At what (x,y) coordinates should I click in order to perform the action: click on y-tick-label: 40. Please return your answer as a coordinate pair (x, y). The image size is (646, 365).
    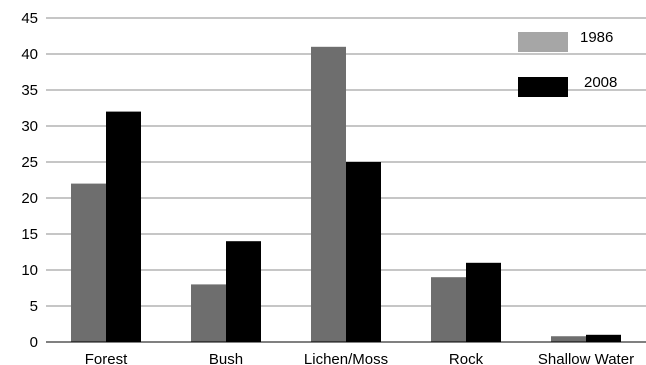
    Looking at the image, I should click on (29, 54).